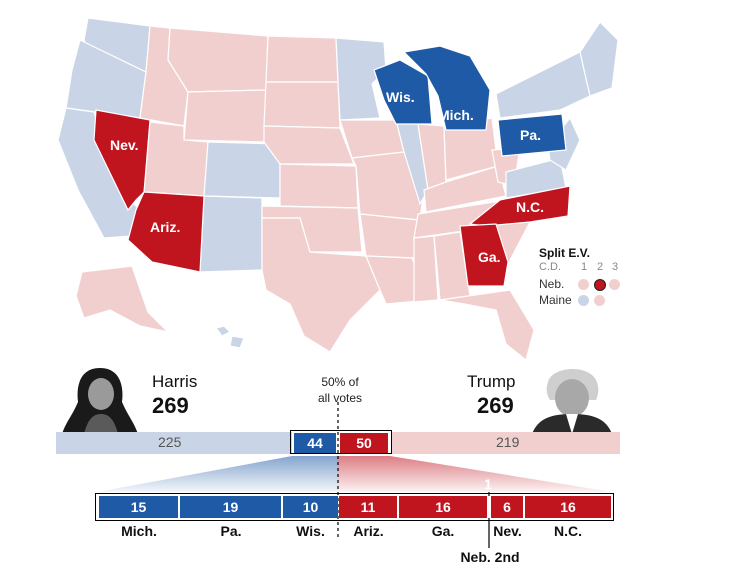  Describe the element at coordinates (231, 531) in the screenshot. I see `label-pa: Pa.` at that location.